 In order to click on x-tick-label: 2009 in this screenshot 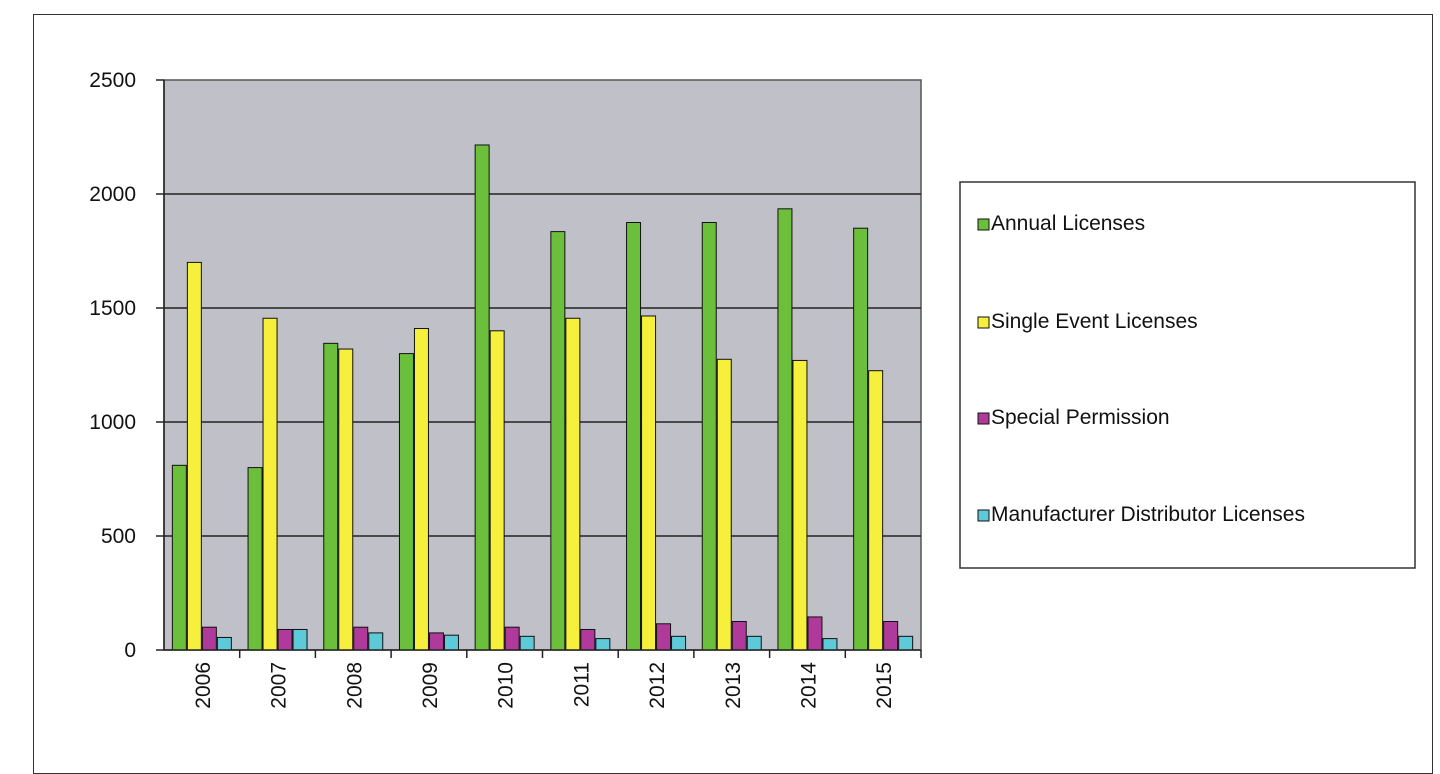, I will do `click(430, 685)`.